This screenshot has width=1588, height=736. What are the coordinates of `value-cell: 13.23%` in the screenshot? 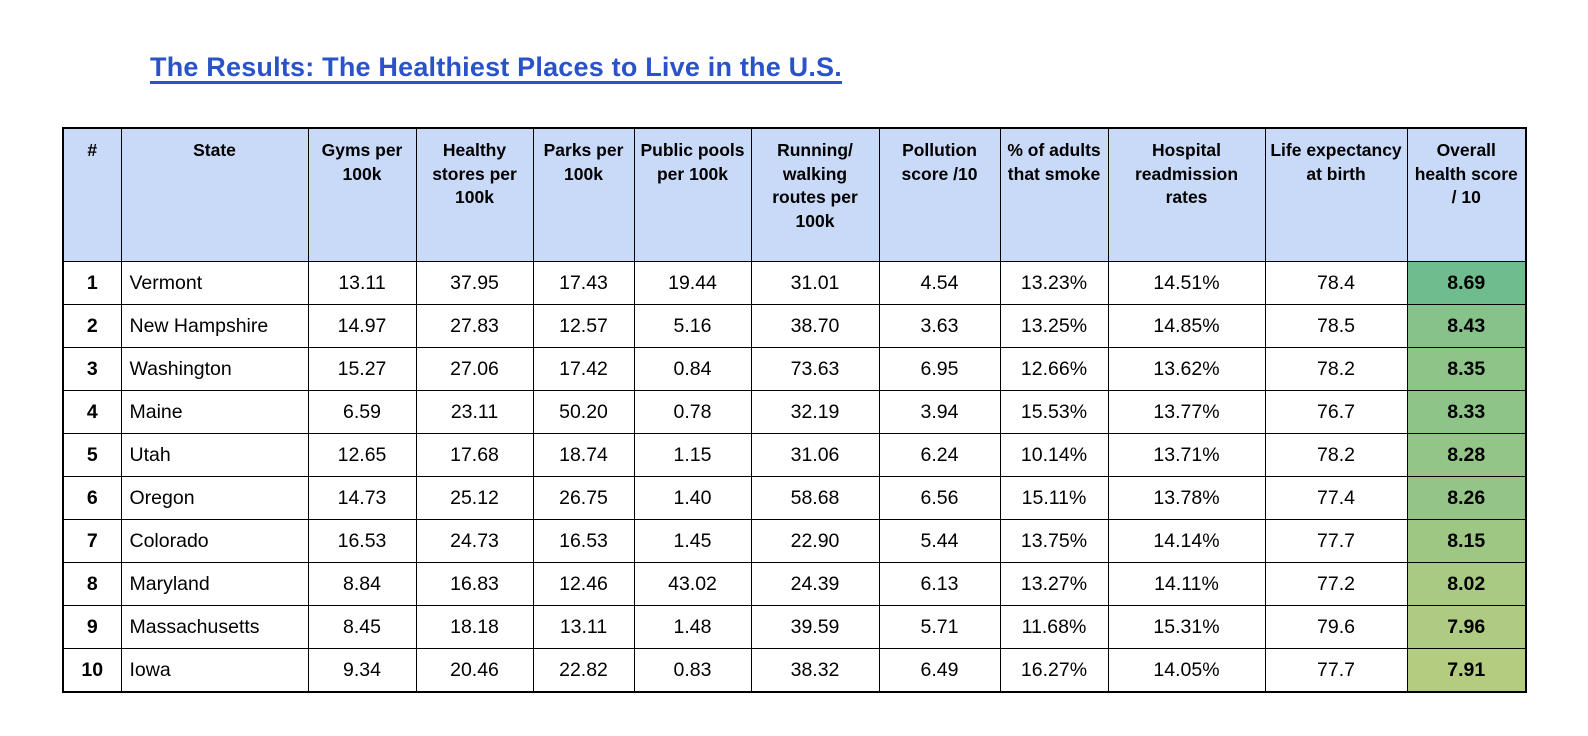 It's located at (1054, 283).